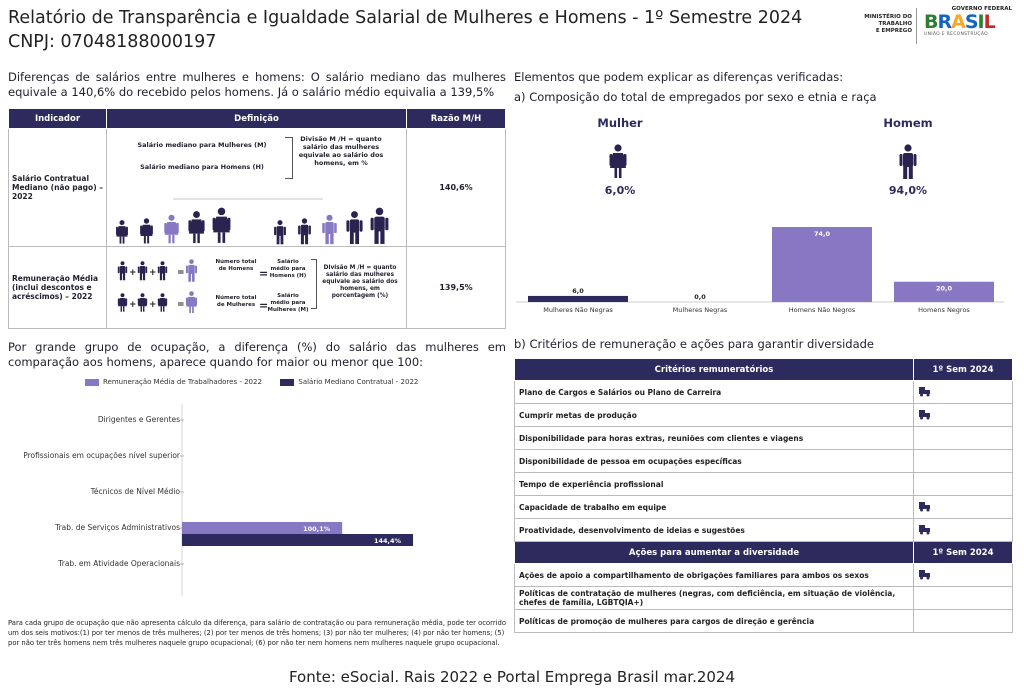 Image resolution: width=1024 pixels, height=697 pixels. I want to click on man-icon, so click(908, 161).